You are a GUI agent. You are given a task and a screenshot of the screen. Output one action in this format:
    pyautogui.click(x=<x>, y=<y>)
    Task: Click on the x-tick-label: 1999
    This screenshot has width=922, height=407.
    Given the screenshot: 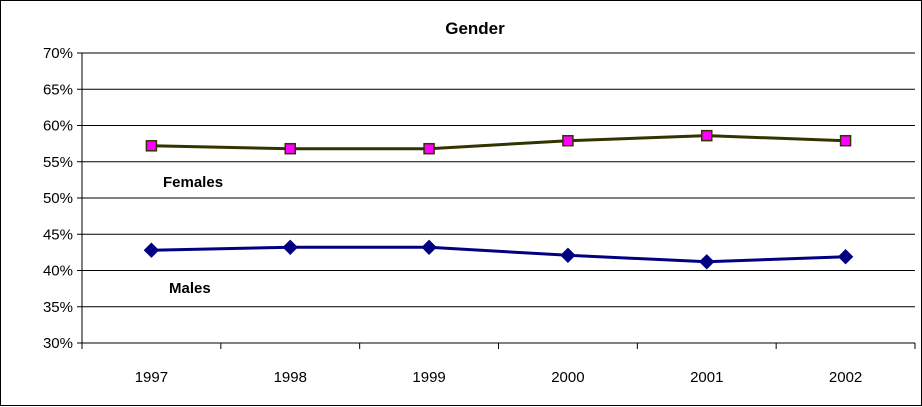 What is the action you would take?
    pyautogui.click(x=428, y=377)
    